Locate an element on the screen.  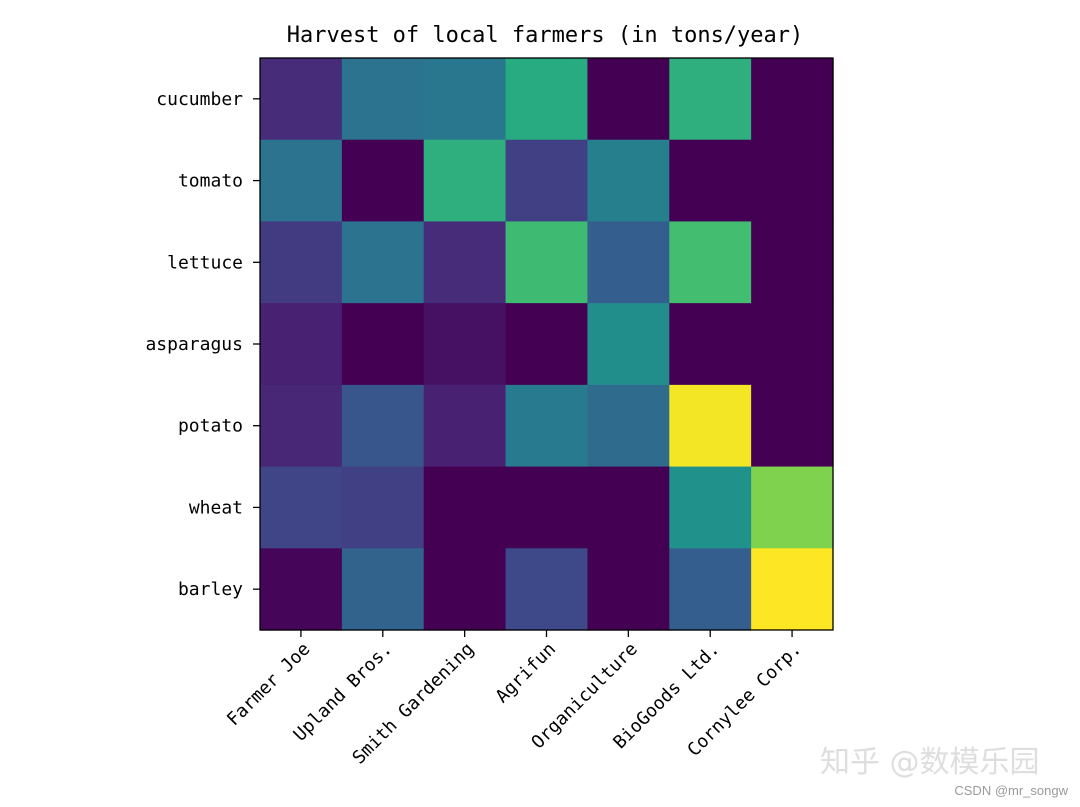
watermark-main: 知乎 @数模乐园 is located at coordinates (930, 762).